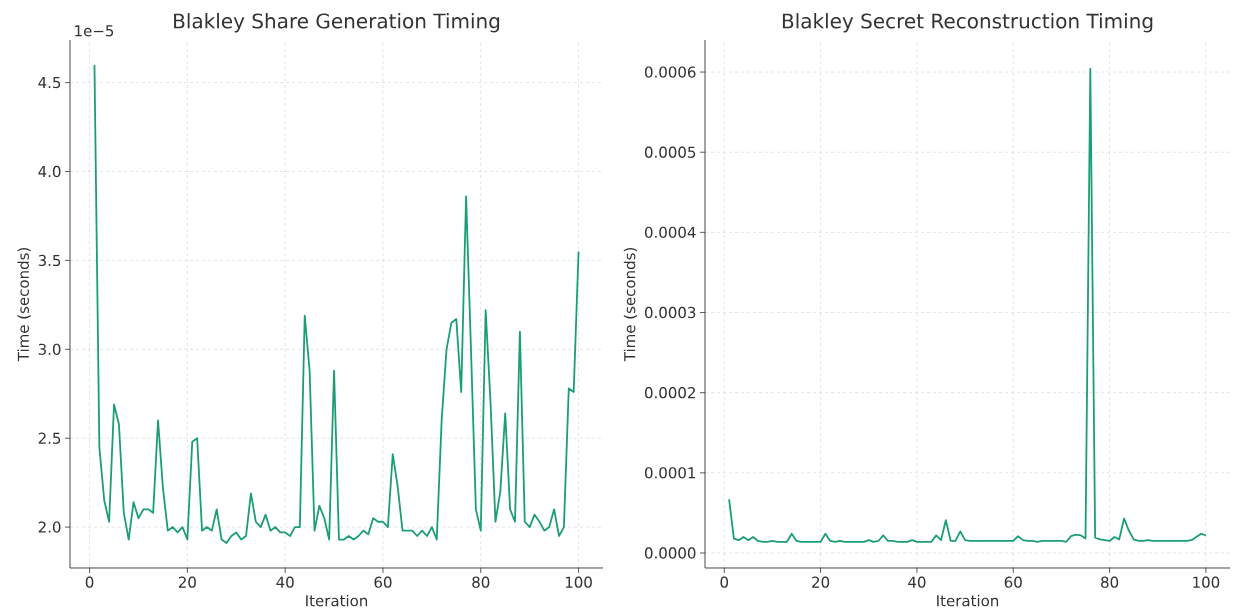  What do you see at coordinates (94, 31) in the screenshot?
I see `text: 1e−5` at bounding box center [94, 31].